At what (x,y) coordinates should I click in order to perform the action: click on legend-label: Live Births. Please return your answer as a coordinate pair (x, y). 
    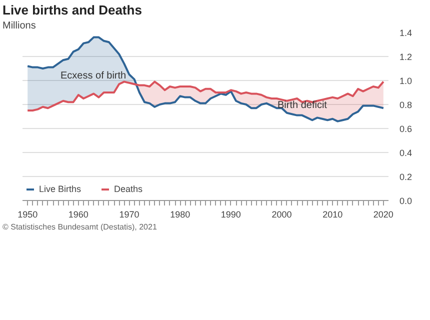
    Looking at the image, I should click on (60, 189).